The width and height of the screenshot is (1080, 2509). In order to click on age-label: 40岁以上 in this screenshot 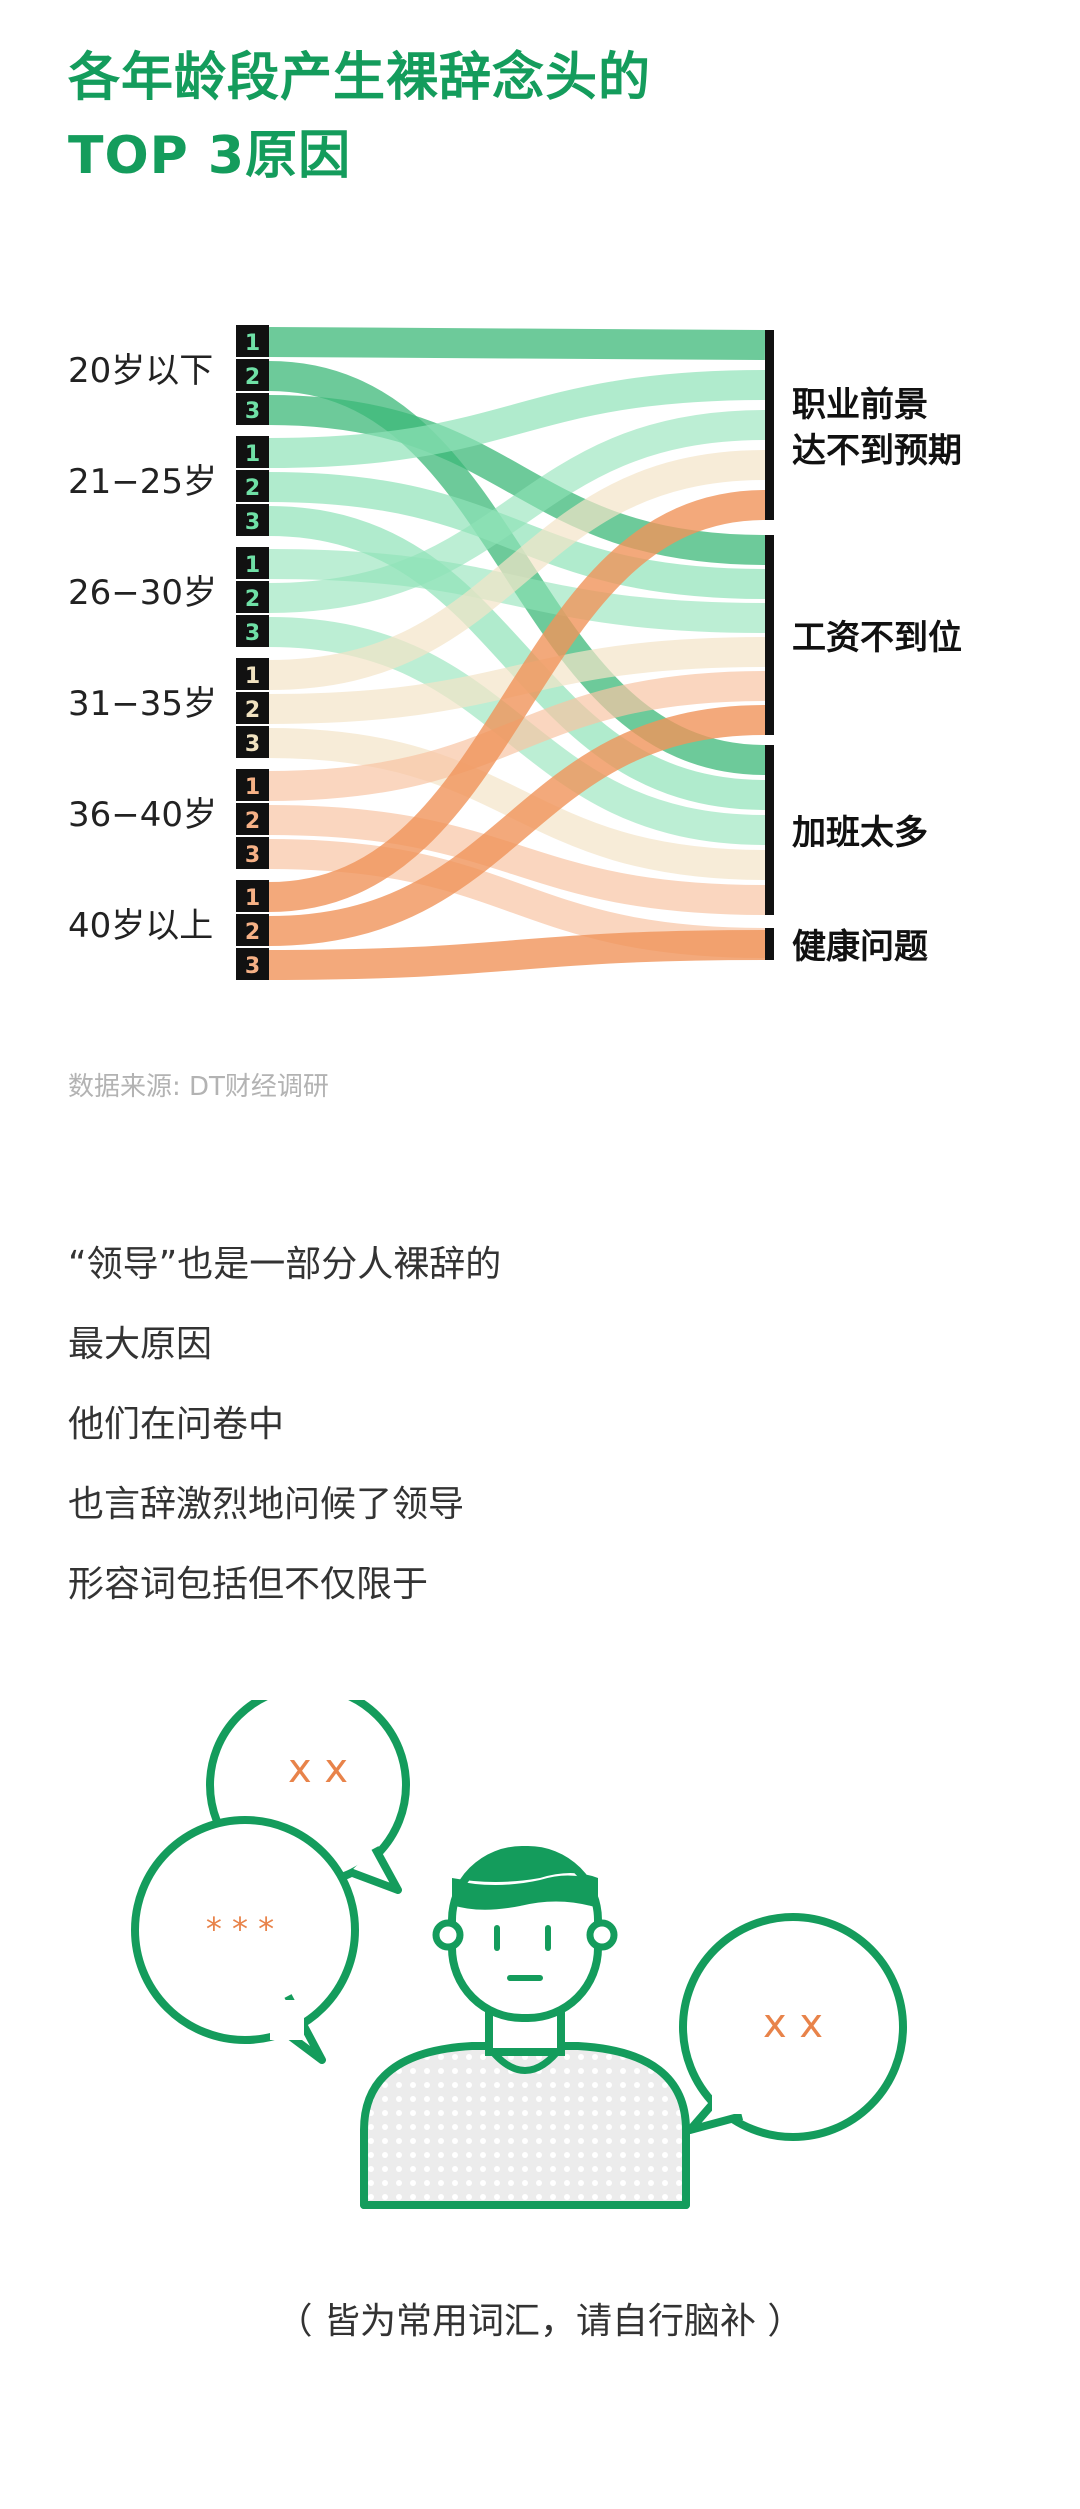, I will do `click(140, 926)`.